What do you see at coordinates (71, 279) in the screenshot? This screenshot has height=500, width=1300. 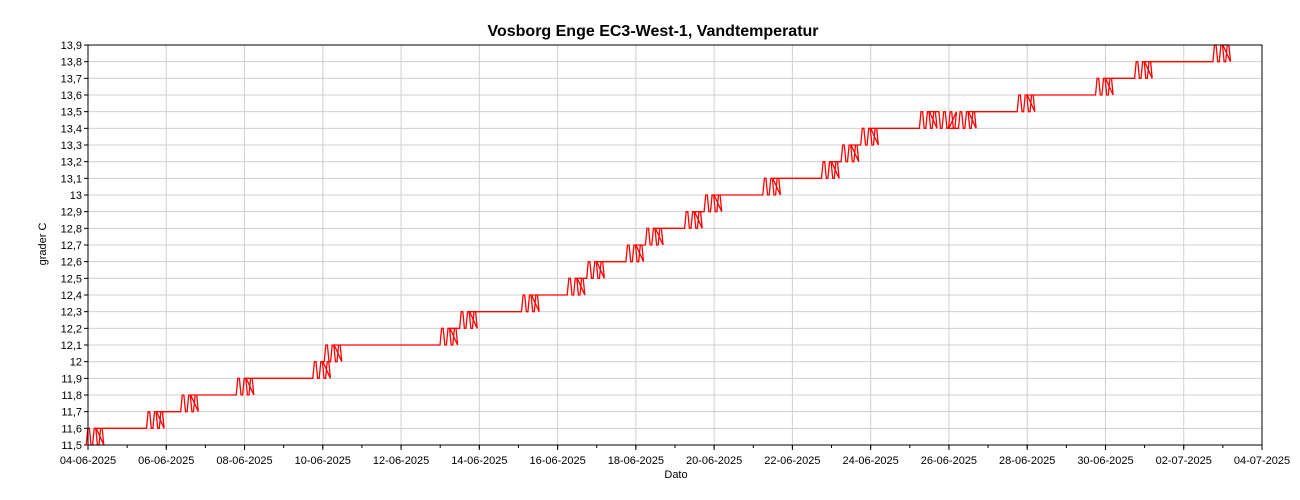 I see `y-tick-label: 12,5` at bounding box center [71, 279].